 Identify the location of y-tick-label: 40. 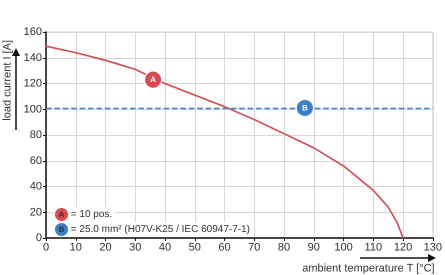
(36, 186).